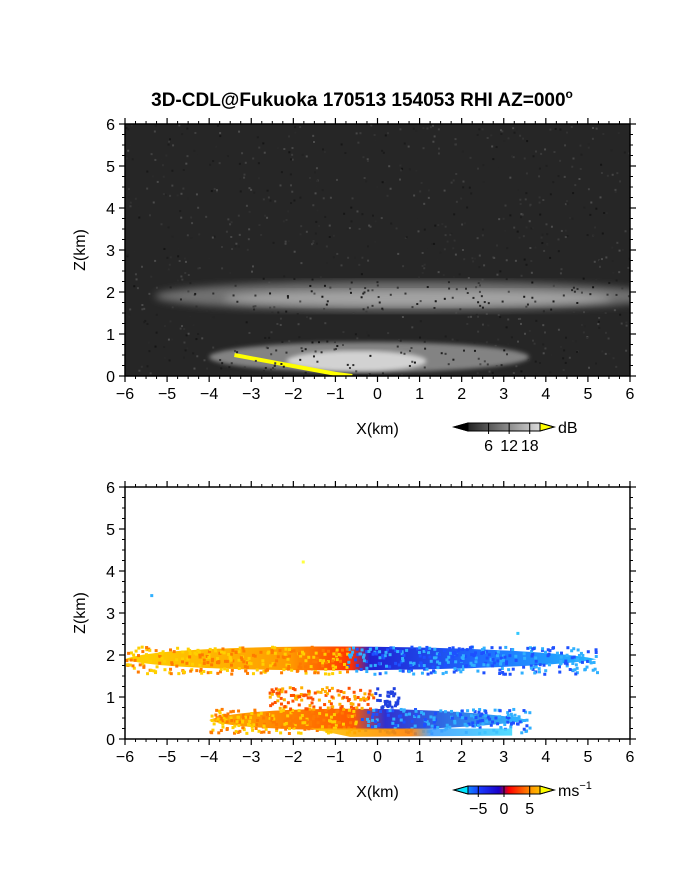 The height and width of the screenshot is (880, 680). I want to click on panel-1-ytick-label: 0, so click(110, 377).